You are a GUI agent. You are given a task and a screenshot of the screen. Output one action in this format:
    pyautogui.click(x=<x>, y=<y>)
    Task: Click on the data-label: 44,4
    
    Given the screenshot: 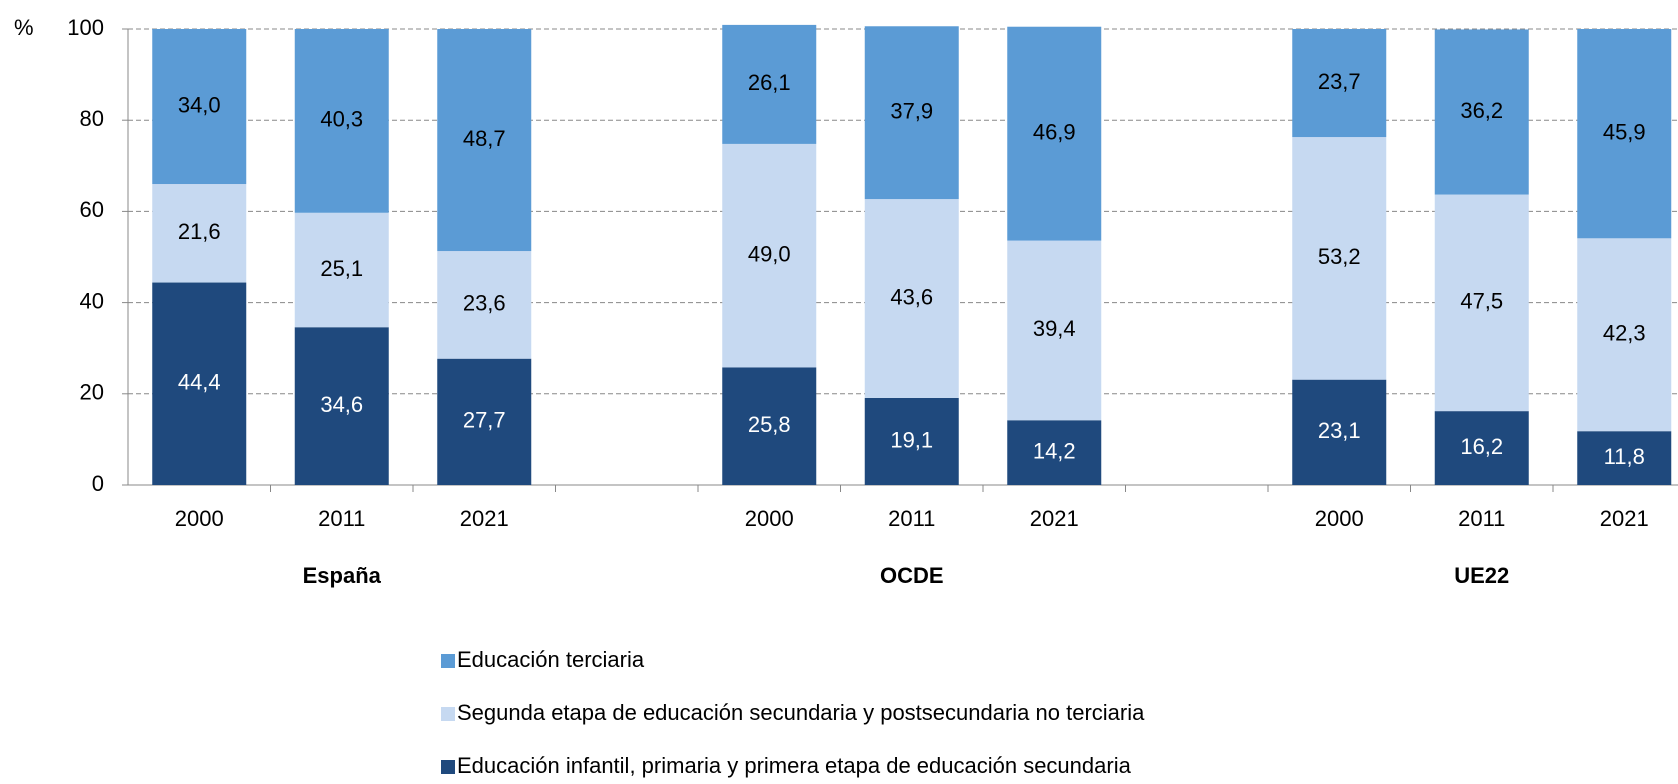 What is the action you would take?
    pyautogui.click(x=199, y=382)
    